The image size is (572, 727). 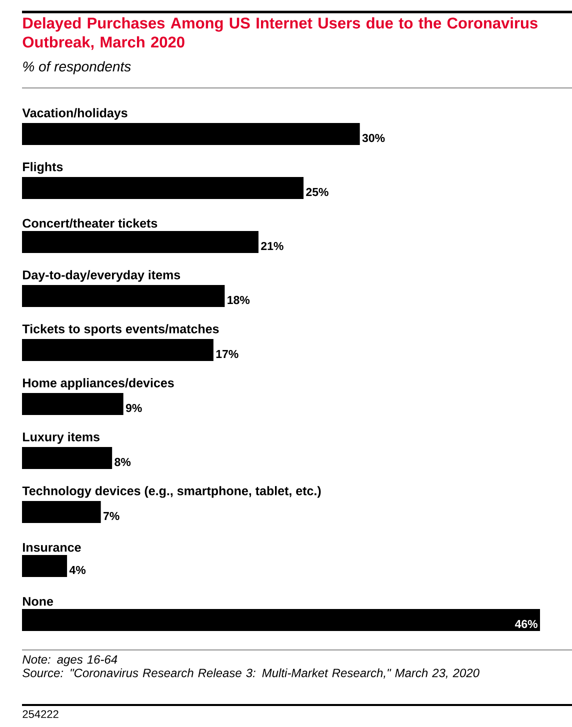 What do you see at coordinates (70, 660) in the screenshot?
I see `text: Note: ages 16-64` at bounding box center [70, 660].